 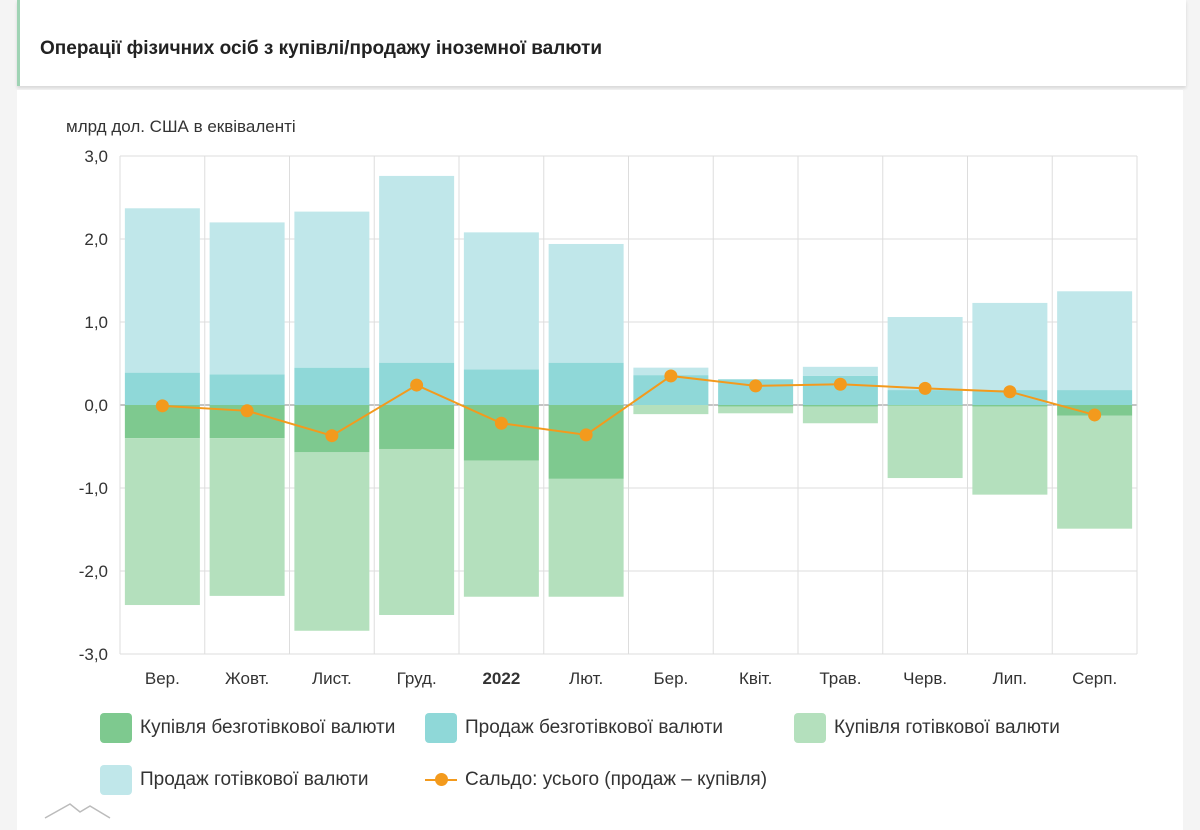 What do you see at coordinates (254, 779) in the screenshot?
I see `legend-label: Продаж готівкової валюти` at bounding box center [254, 779].